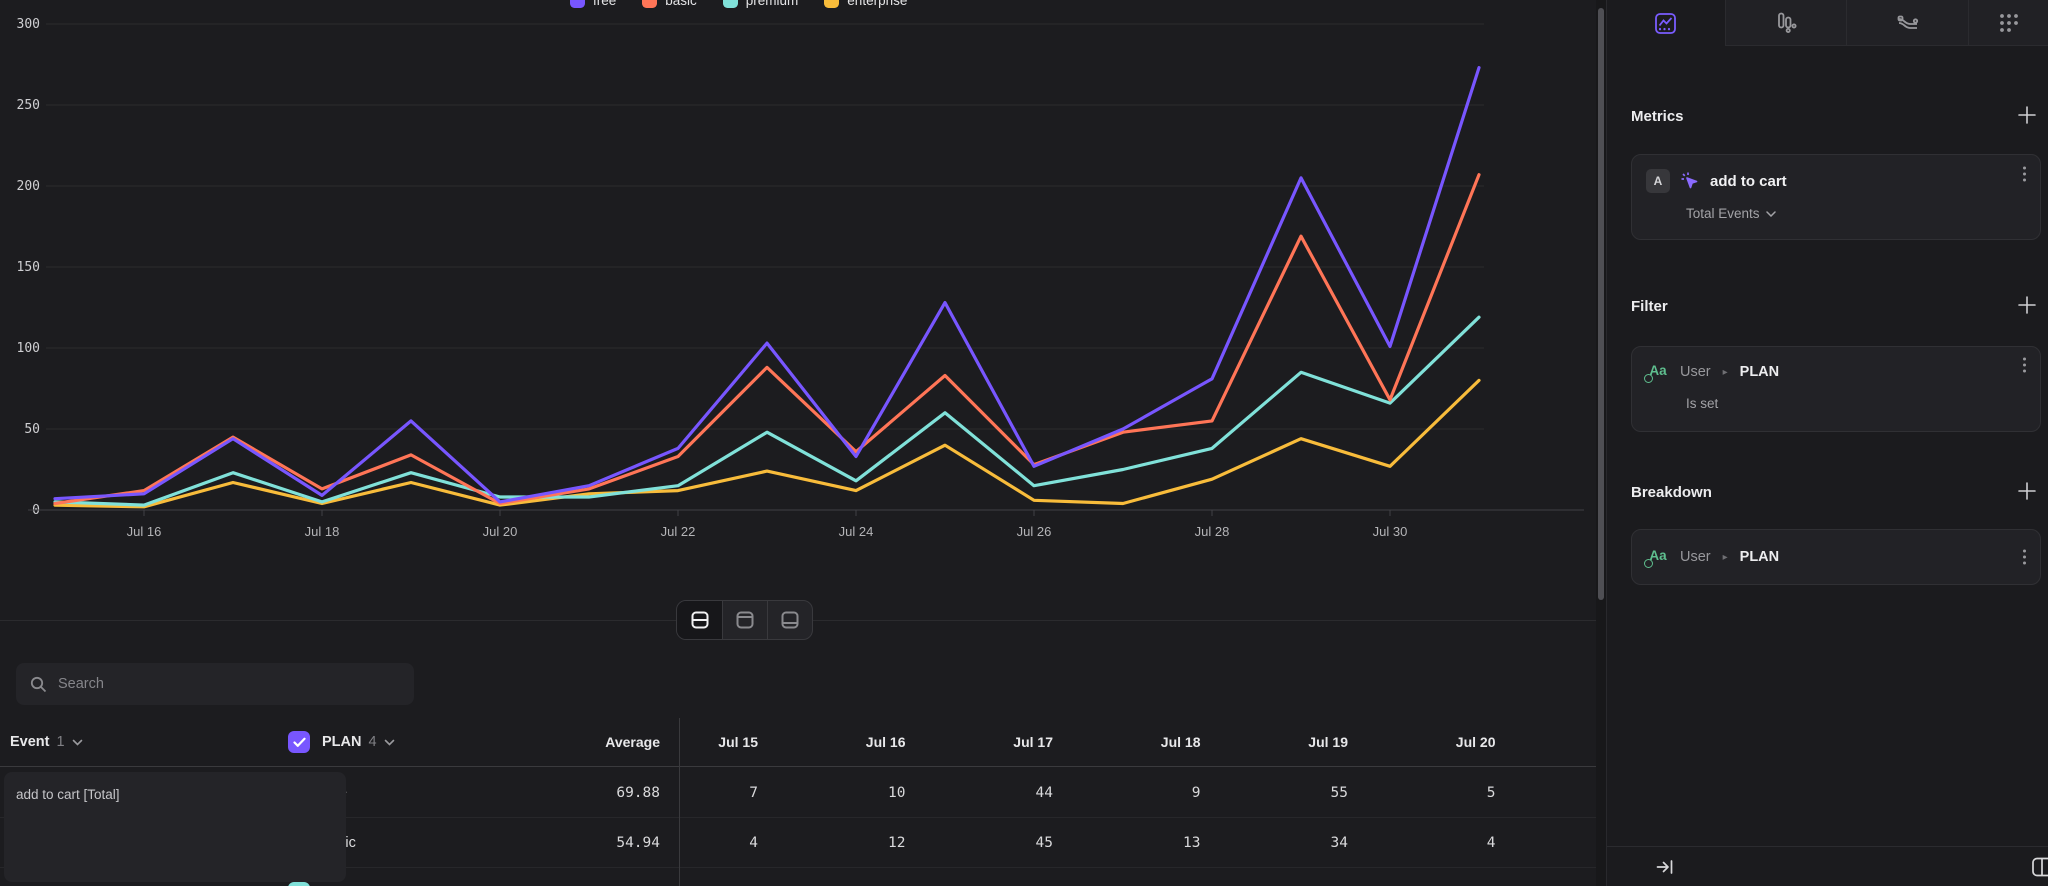  I want to click on filter-operator: Is set, so click(1702, 403).